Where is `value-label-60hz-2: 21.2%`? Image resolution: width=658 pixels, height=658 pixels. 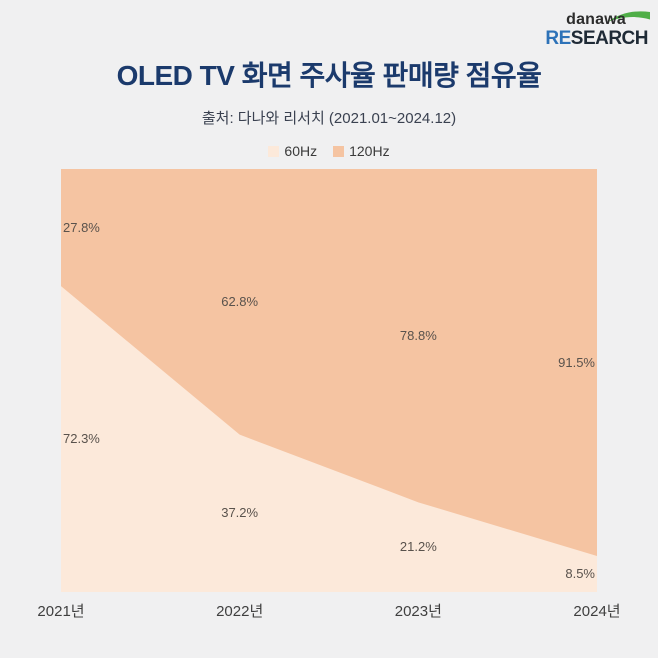
value-label-60hz-2: 21.2% is located at coordinates (418, 547).